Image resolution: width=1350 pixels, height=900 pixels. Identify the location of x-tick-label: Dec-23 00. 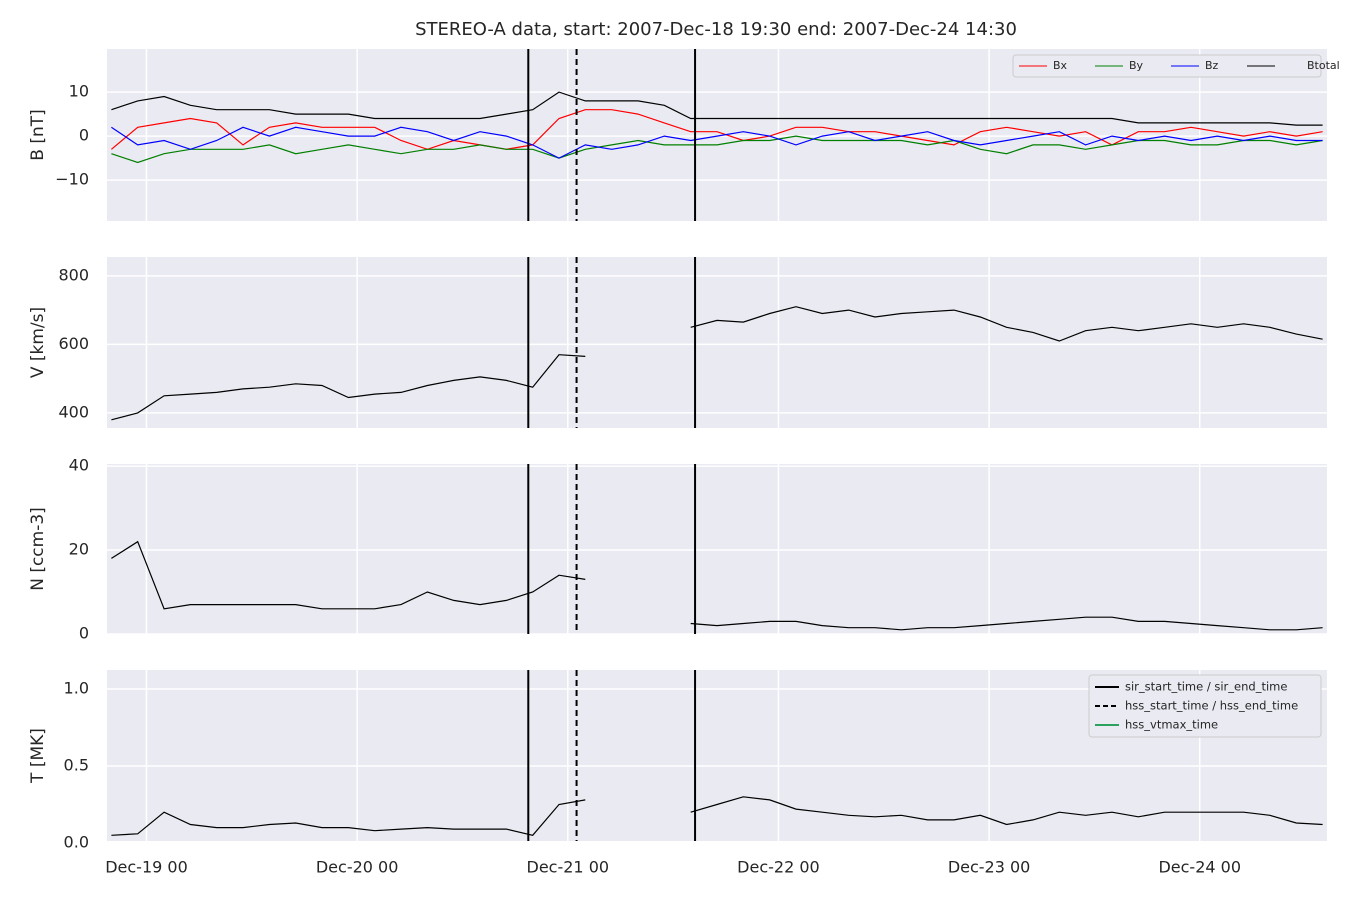
(989, 867).